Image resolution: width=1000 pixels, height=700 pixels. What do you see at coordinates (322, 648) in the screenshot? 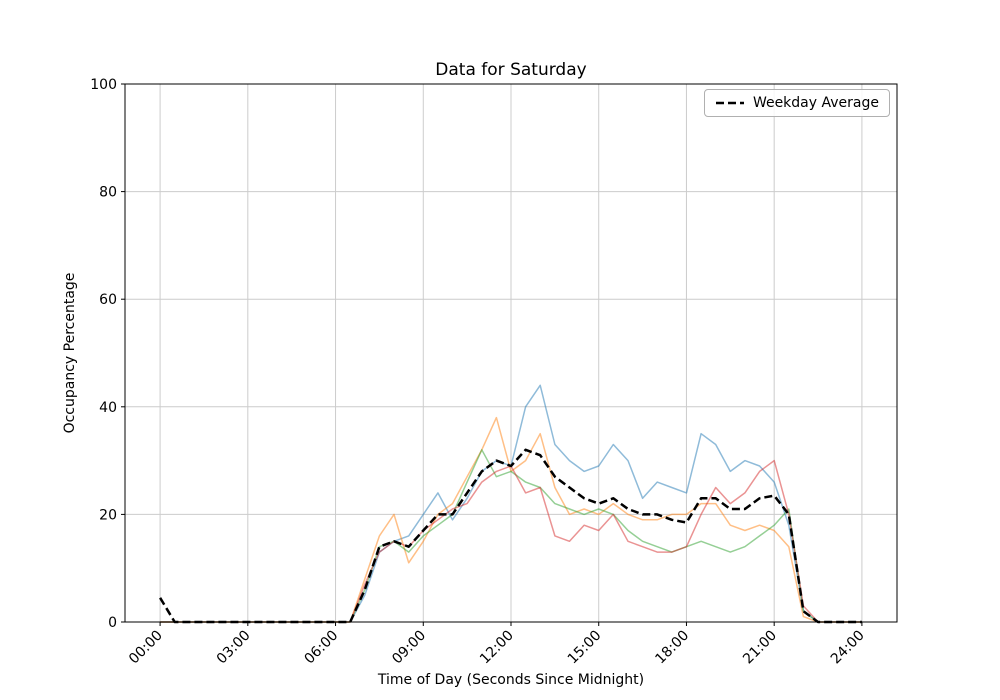
I see `x-tick-label: 06:00` at bounding box center [322, 648].